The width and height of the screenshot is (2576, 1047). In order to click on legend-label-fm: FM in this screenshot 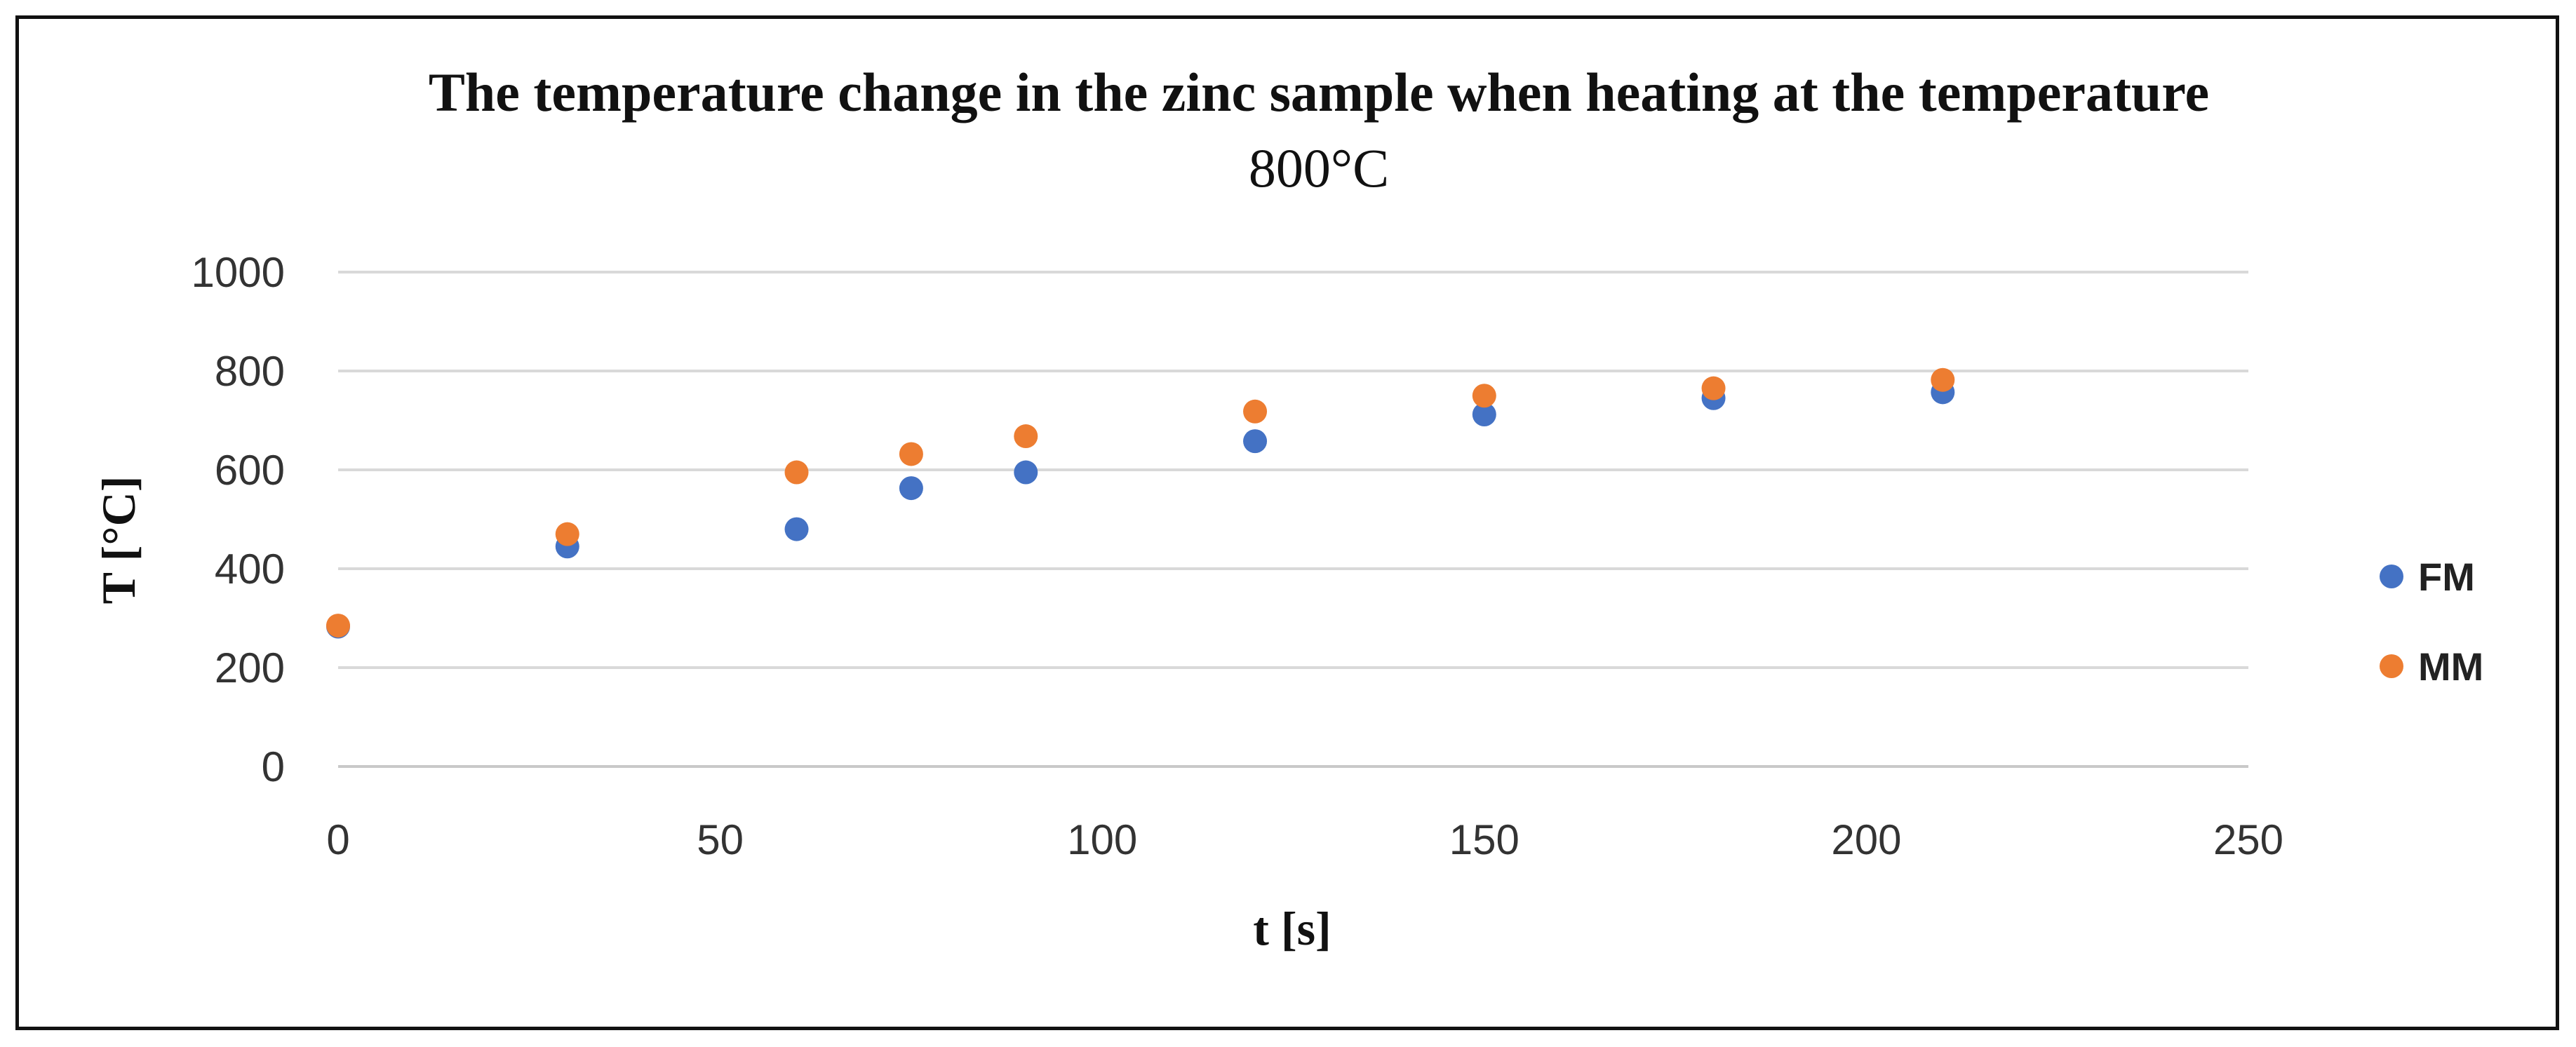, I will do `click(2446, 577)`.